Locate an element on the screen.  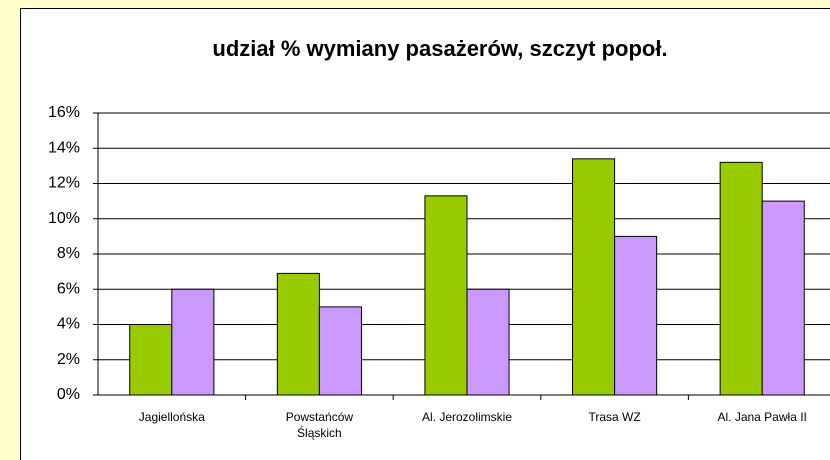
y-tick-label: 16% is located at coordinates (64, 112).